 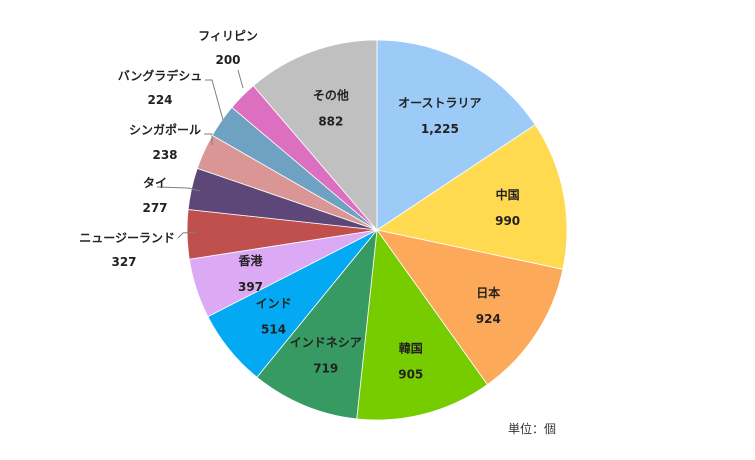 What do you see at coordinates (228, 36) in the screenshot?
I see `slice-name-label-12: フィリピン` at bounding box center [228, 36].